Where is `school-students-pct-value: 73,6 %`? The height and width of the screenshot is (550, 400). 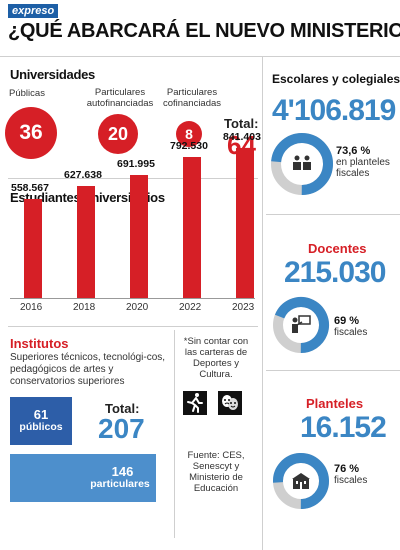
school-students-pct-value: 73,6 % is located at coordinates (353, 151).